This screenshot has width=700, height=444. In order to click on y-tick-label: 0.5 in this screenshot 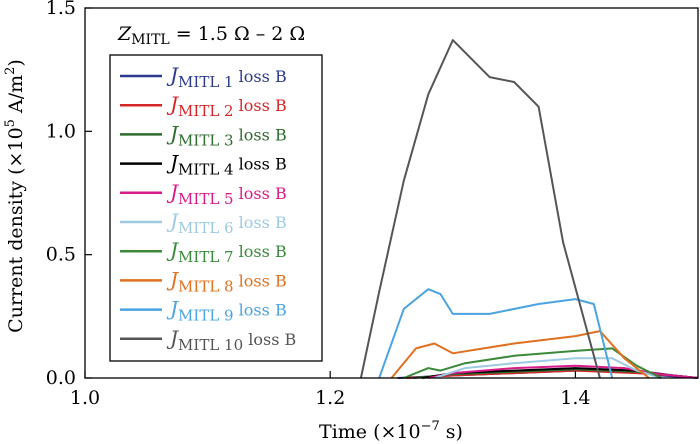, I will do `click(61, 255)`.